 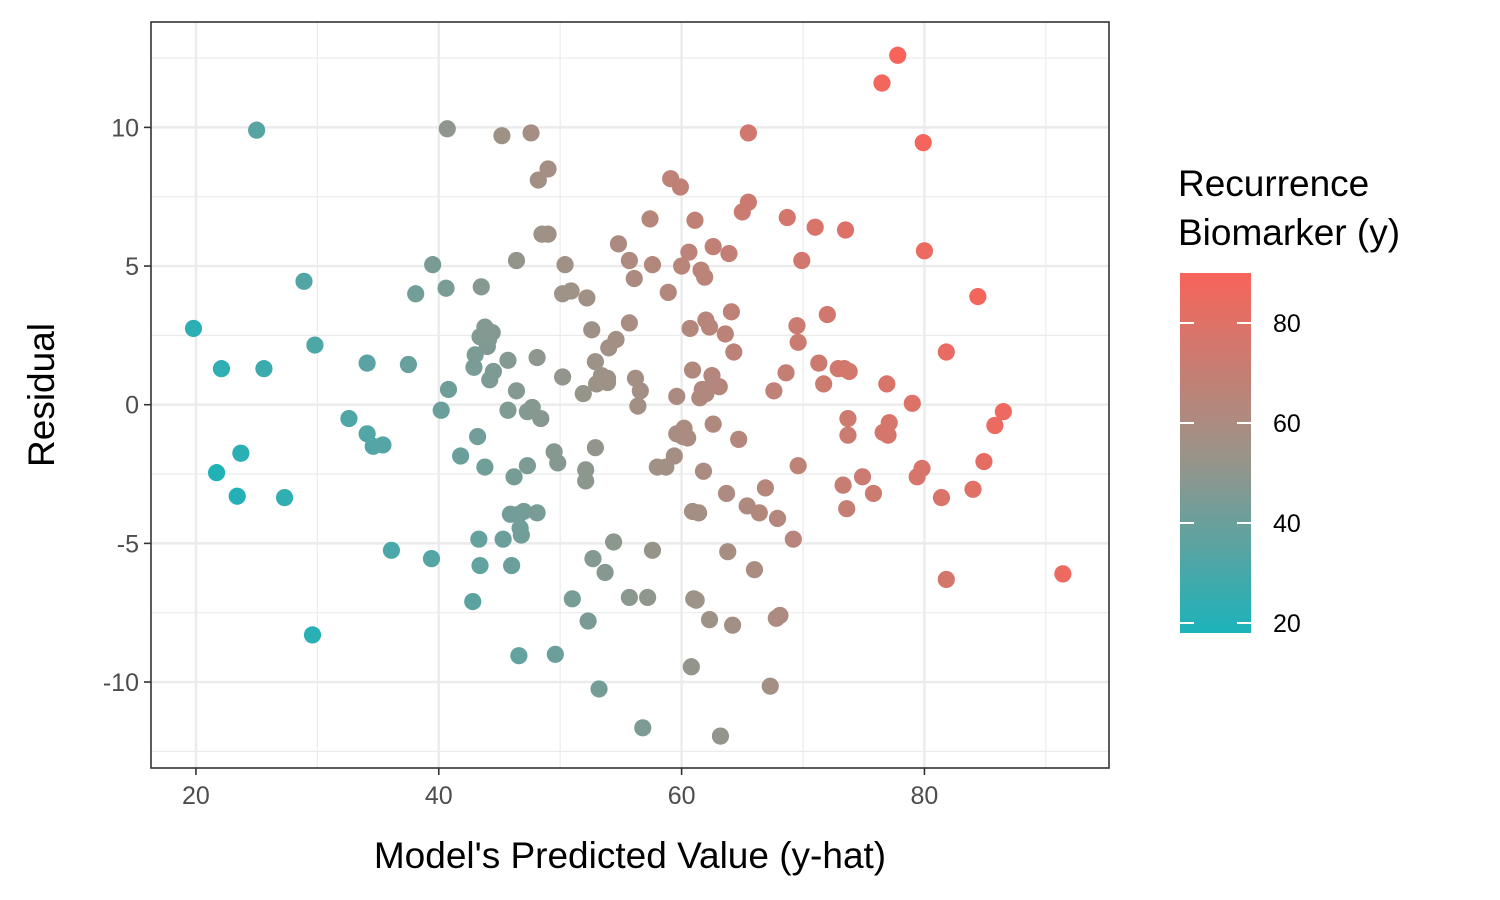 I want to click on x-tick-label: 20, so click(x=196, y=796).